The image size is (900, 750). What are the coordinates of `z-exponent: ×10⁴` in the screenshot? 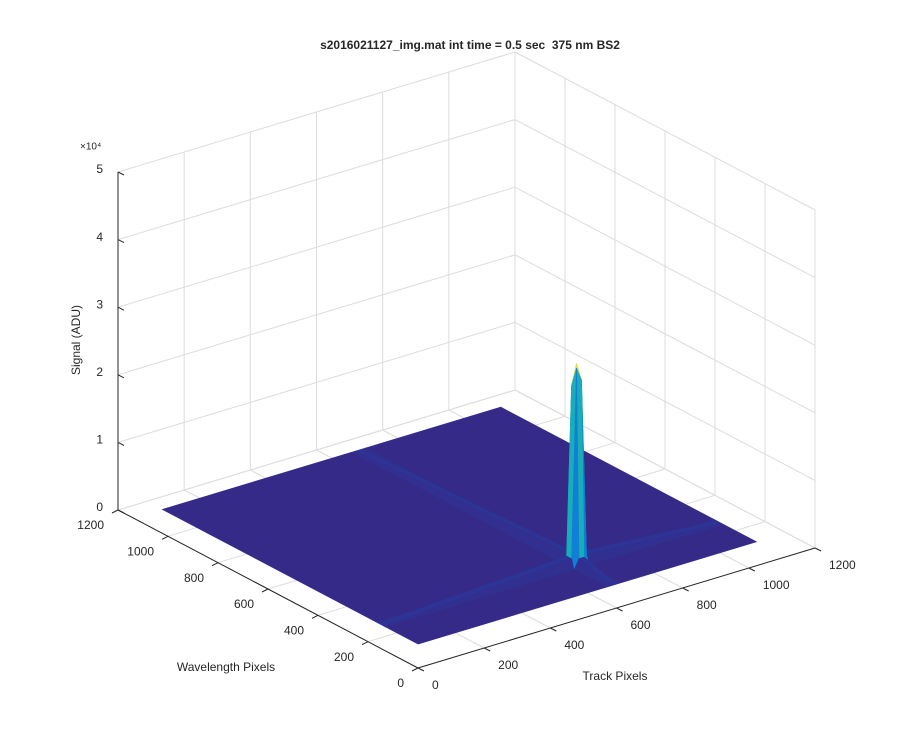 It's located at (90, 147).